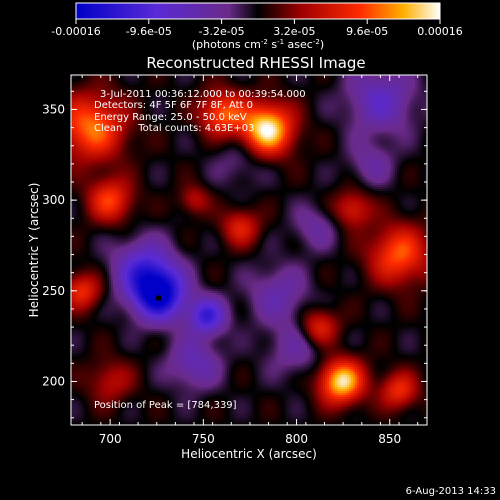  I want to click on colorbar-unit-mid2: asec, so click(298, 44).